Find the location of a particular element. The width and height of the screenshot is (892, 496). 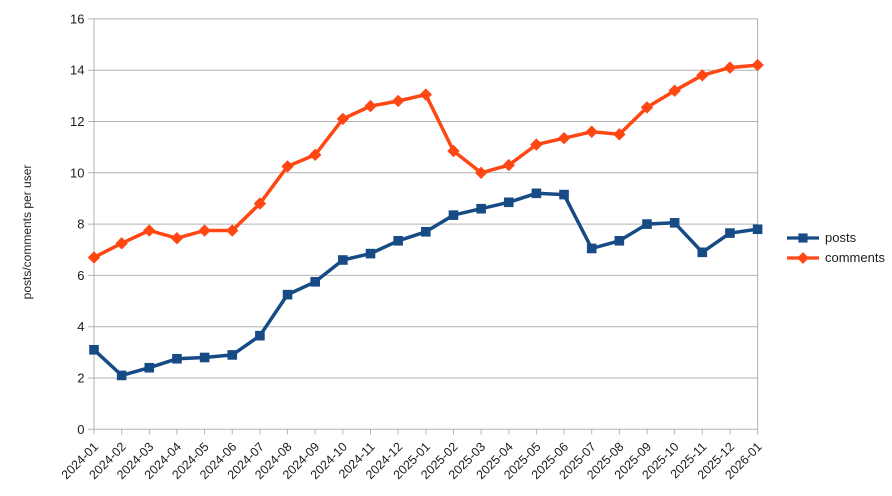

y-axis-tick-label: 6 is located at coordinates (80, 275).